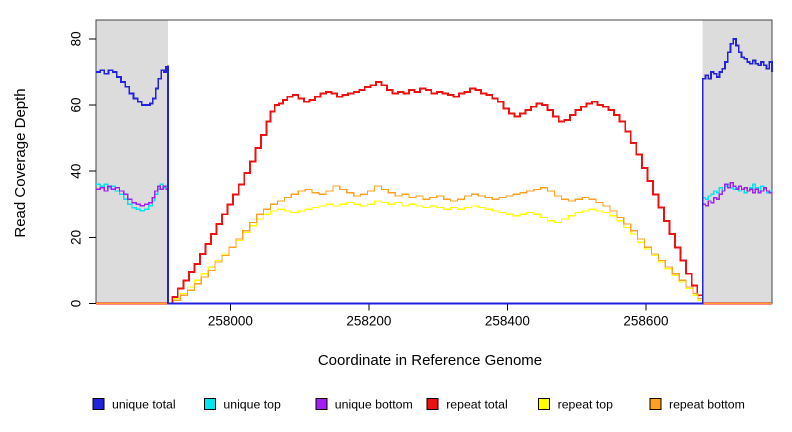 Image resolution: width=792 pixels, height=432 pixels. I want to click on legend-item-label: repeat total, so click(477, 405).